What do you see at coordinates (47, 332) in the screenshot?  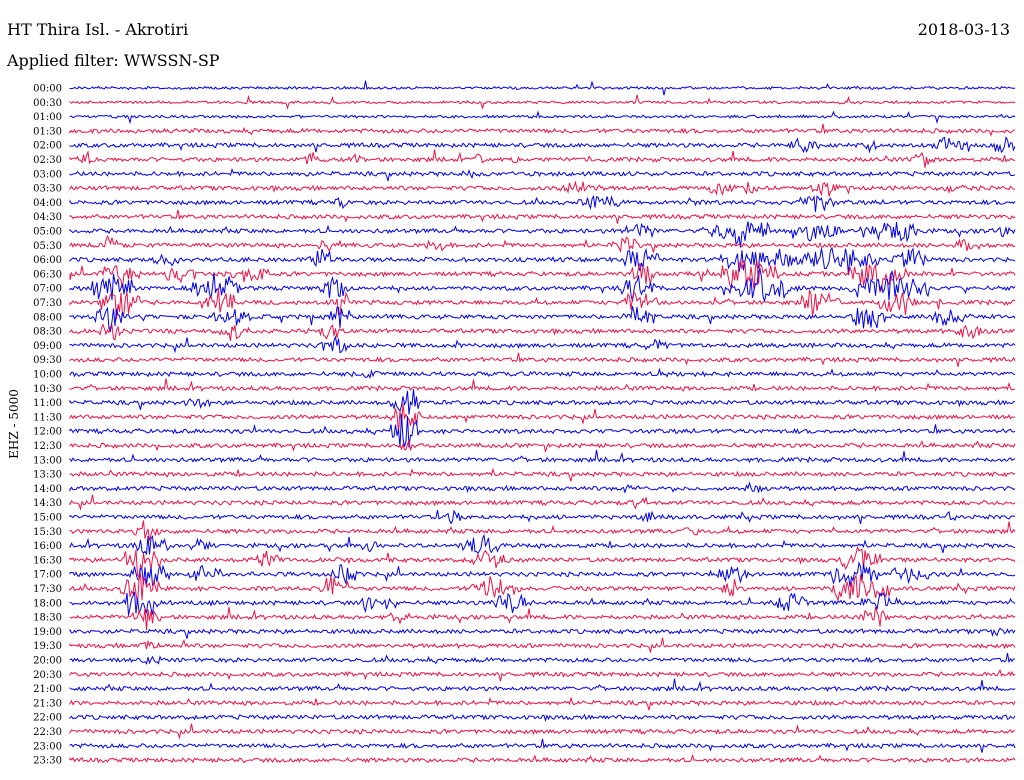 I see `row-time-label: 08:30` at bounding box center [47, 332].